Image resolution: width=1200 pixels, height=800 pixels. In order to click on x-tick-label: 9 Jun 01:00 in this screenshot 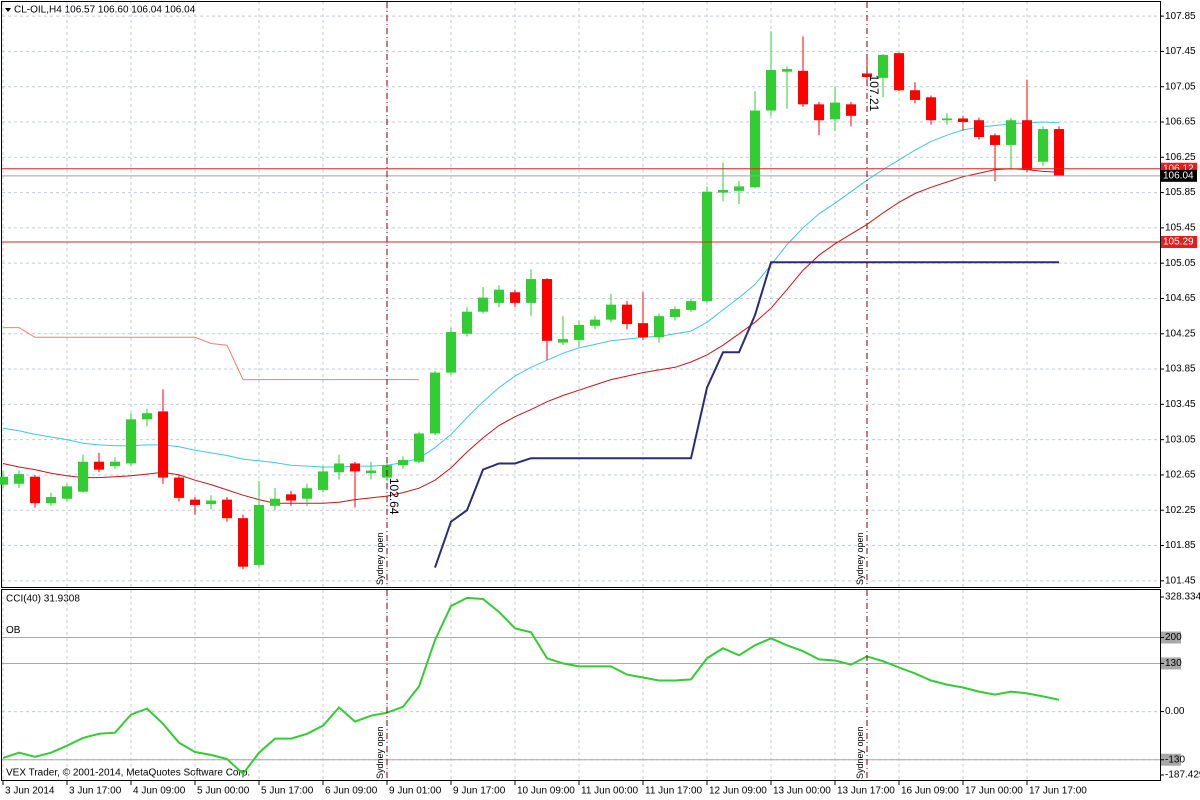, I will do `click(415, 791)`.